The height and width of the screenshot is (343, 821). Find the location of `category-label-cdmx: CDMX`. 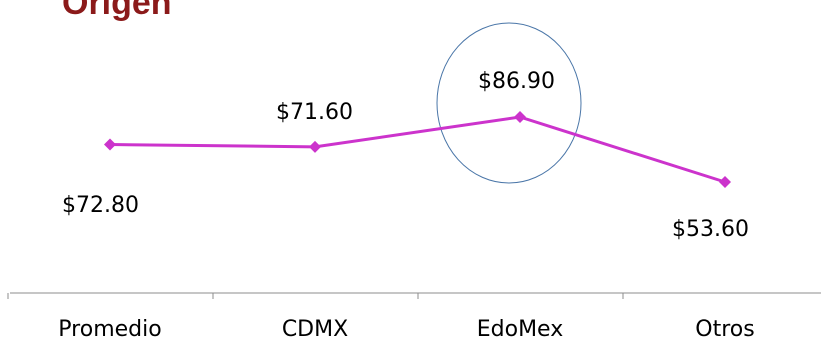

category-label-cdmx: CDMX is located at coordinates (315, 329).